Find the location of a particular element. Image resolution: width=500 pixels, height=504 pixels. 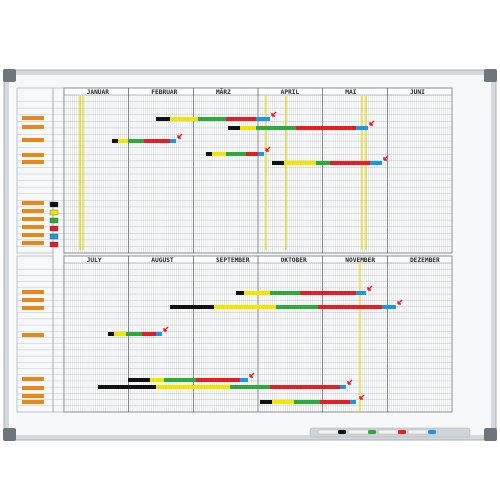

corner-cap-bottom-left is located at coordinates (9, 434).